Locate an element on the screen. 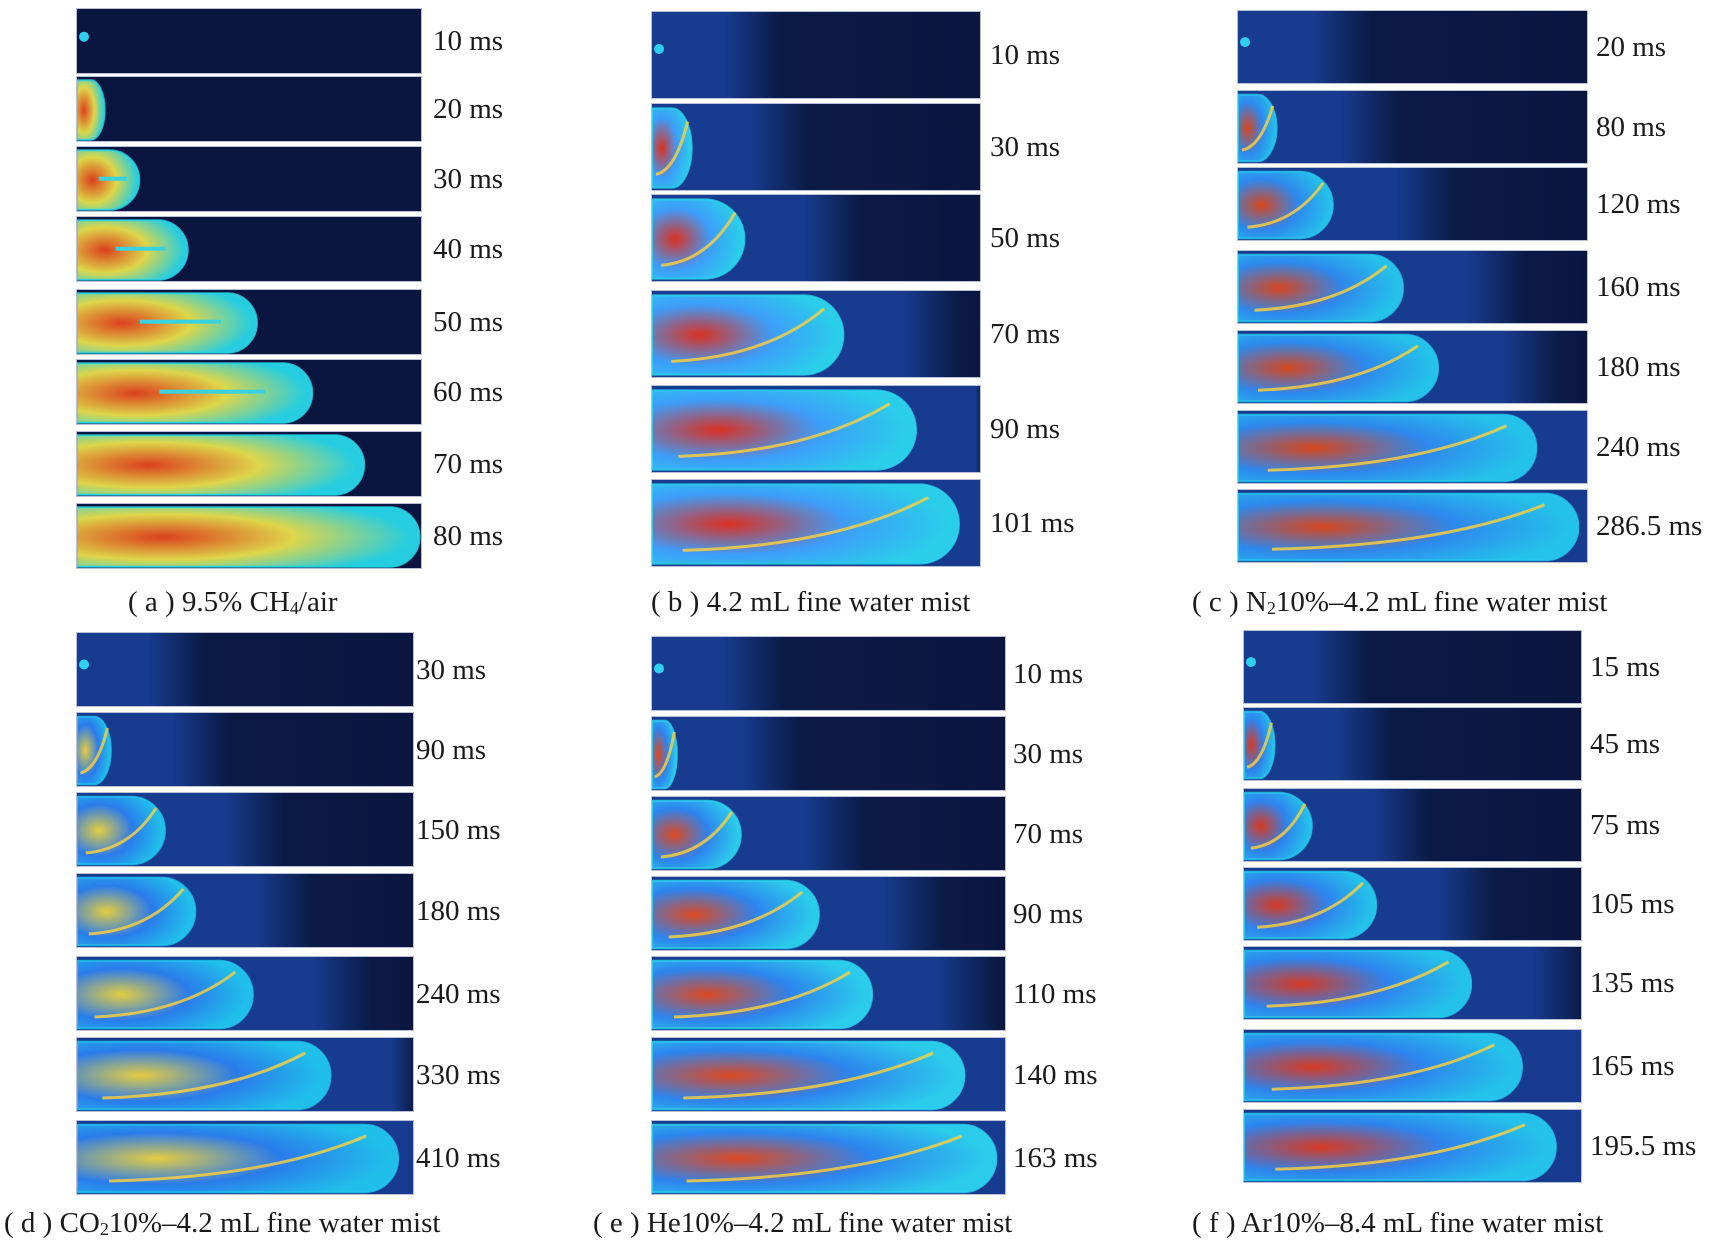  frame-time-label: 90 ms is located at coordinates (1025, 429).